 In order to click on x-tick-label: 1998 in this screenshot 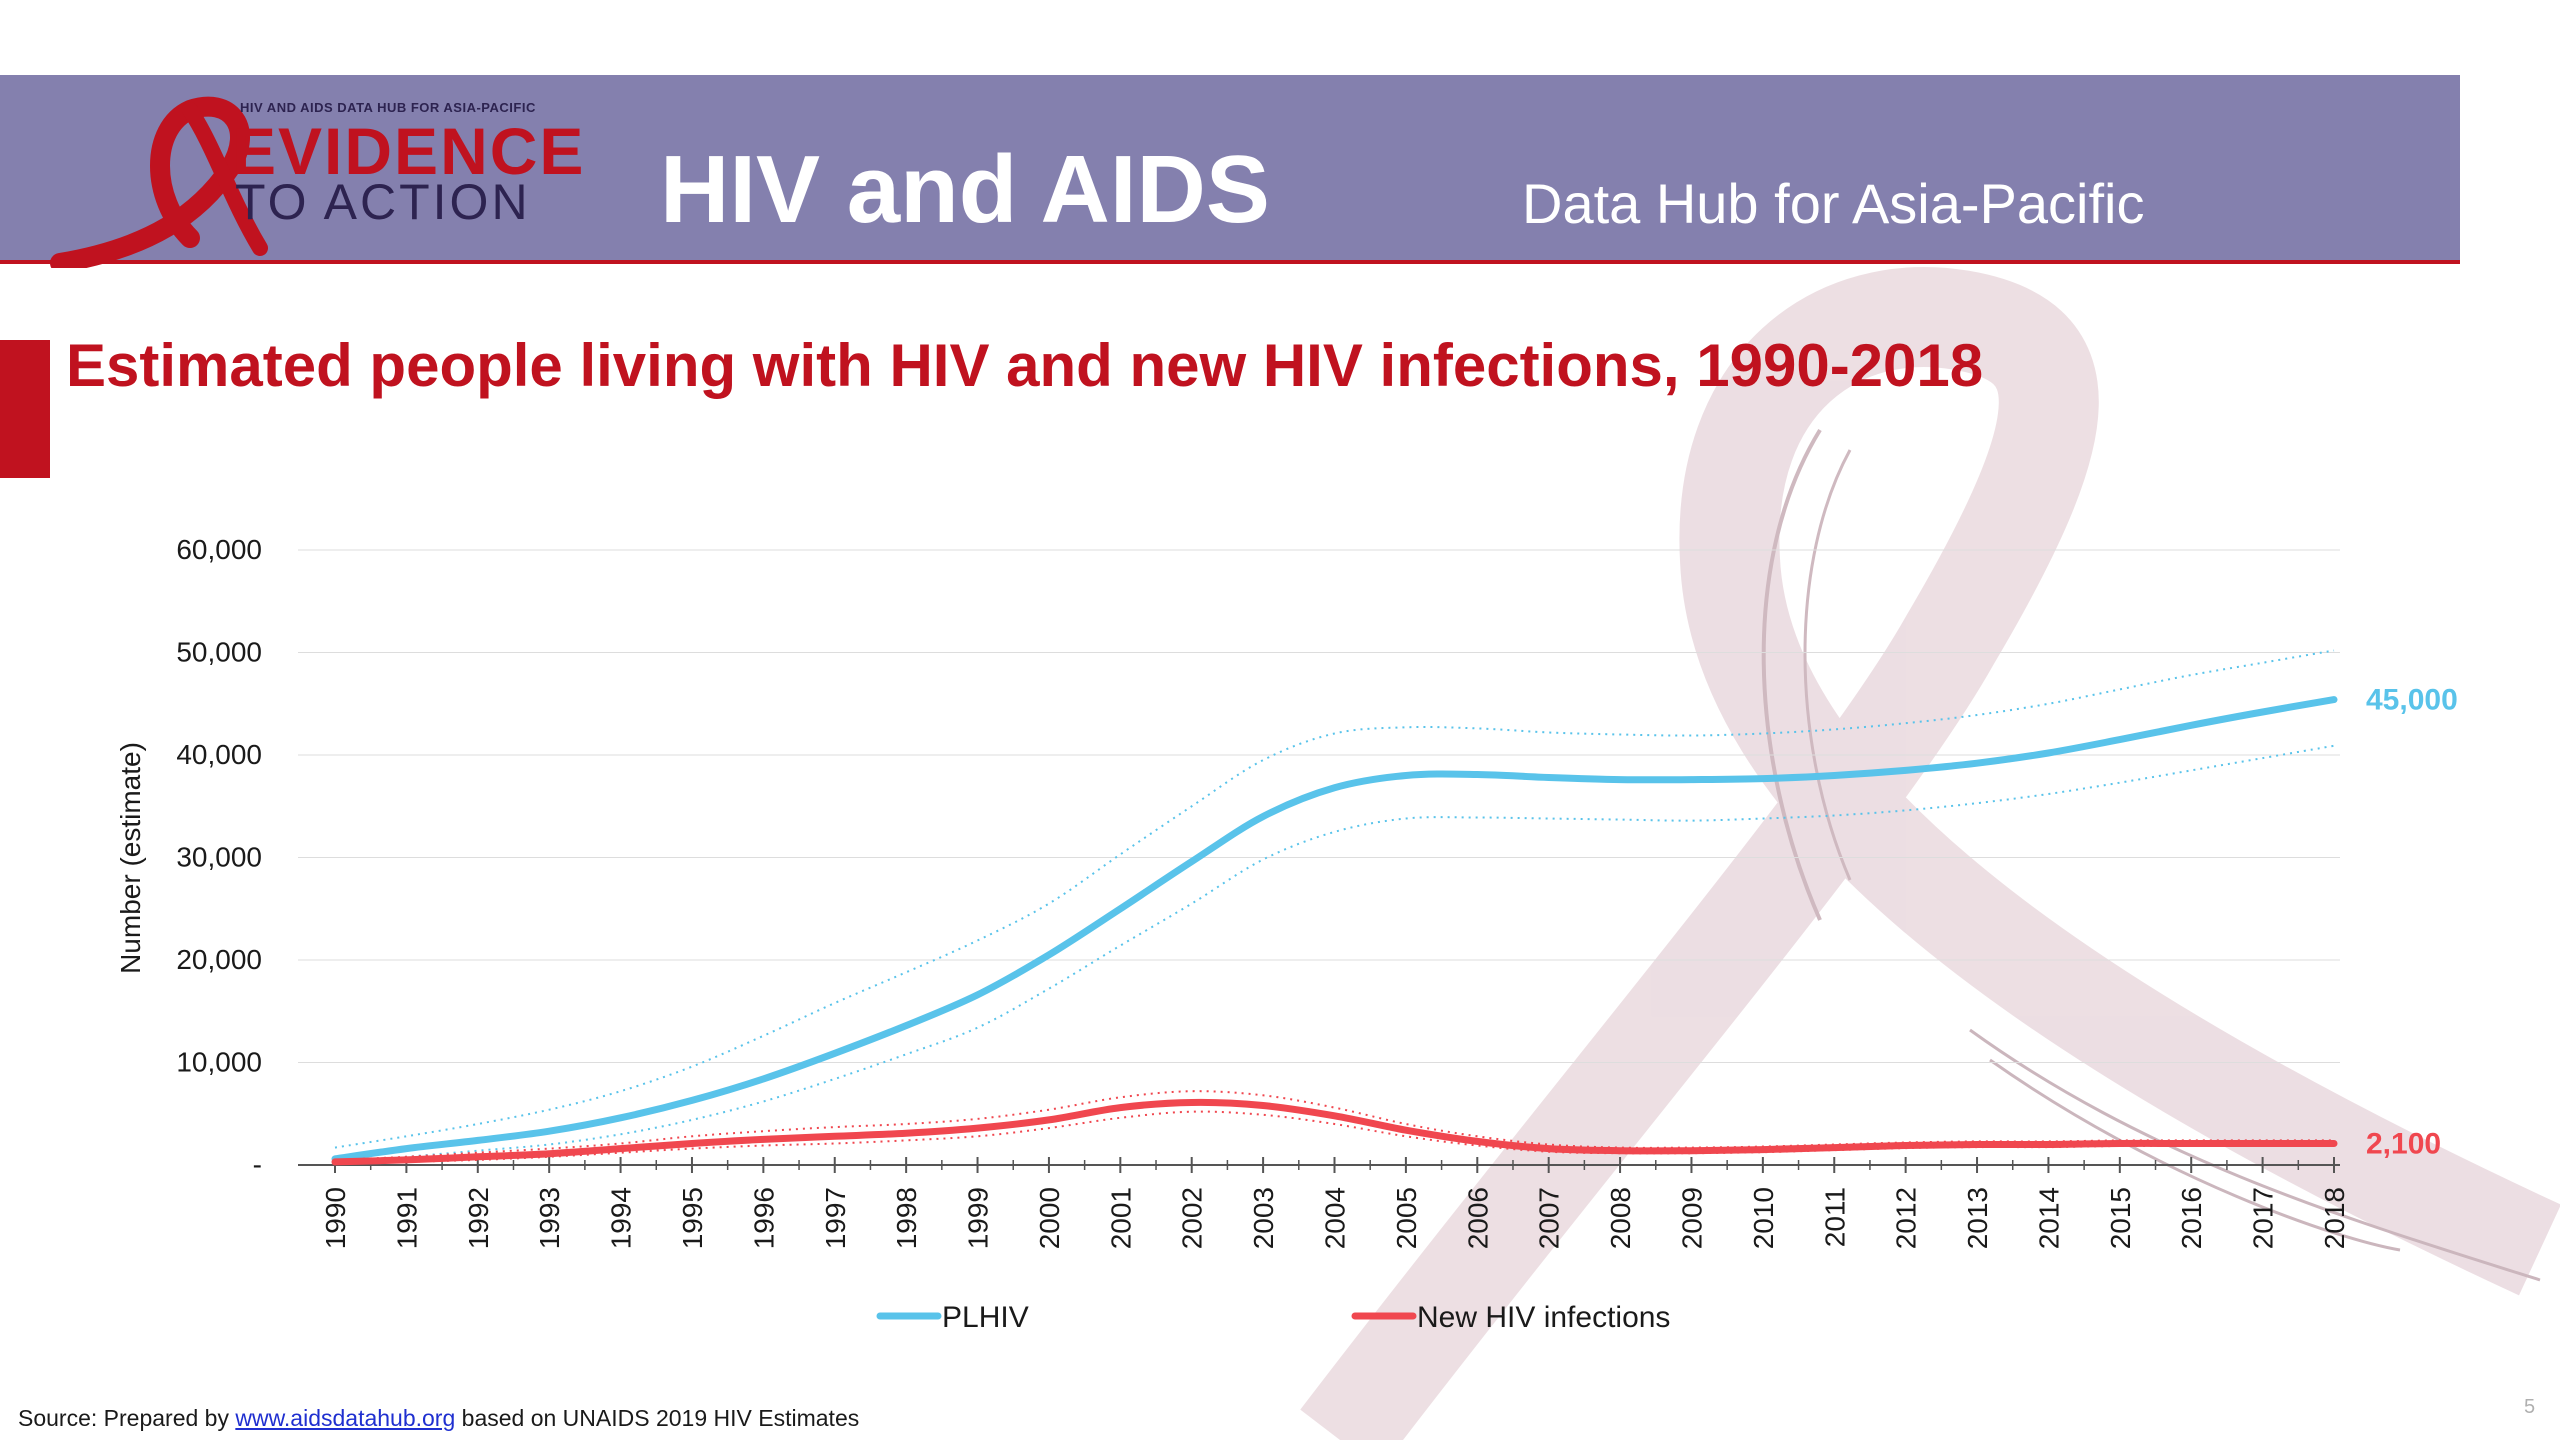, I will do `click(906, 1218)`.